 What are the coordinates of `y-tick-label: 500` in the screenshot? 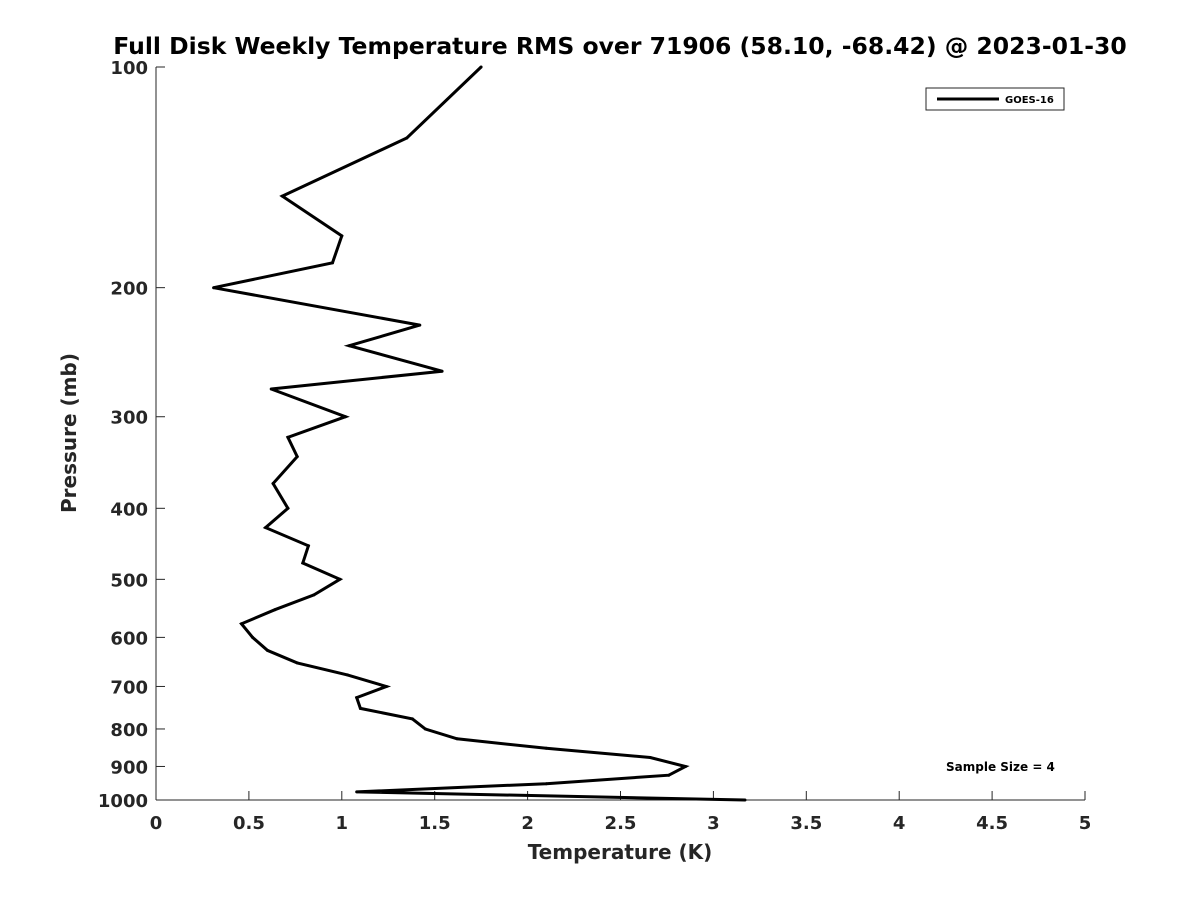 It's located at (129, 580).